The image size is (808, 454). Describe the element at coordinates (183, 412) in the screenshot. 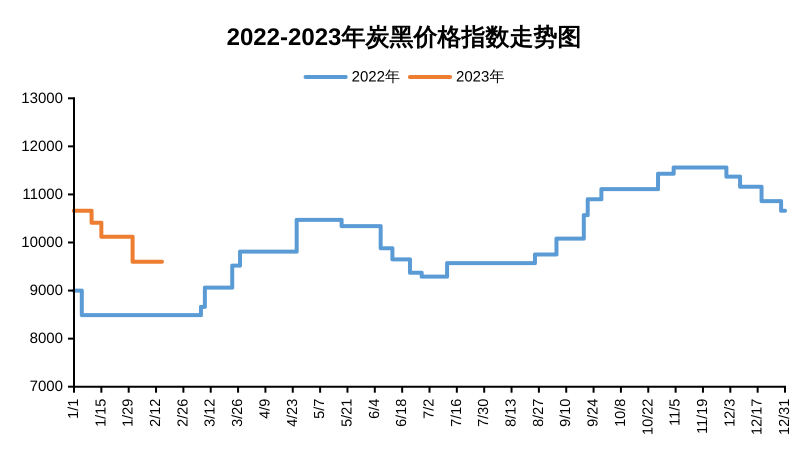

I see `x-tick-label: 2/26` at that location.